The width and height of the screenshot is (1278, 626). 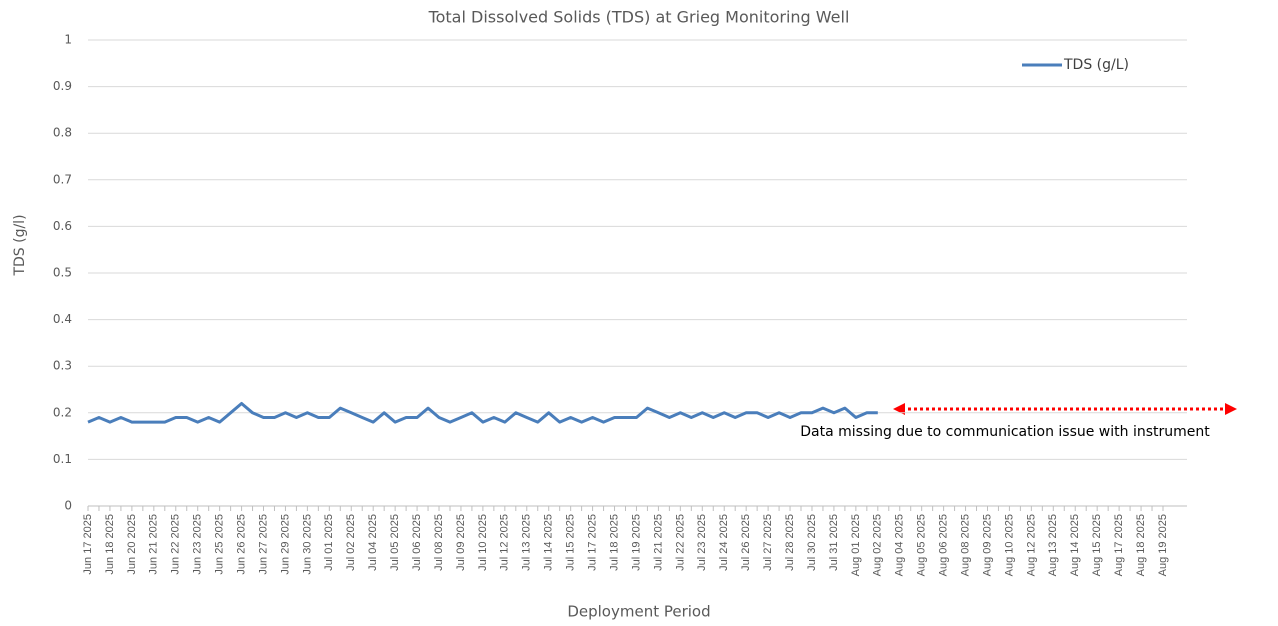 What do you see at coordinates (658, 542) in the screenshot?
I see `x-tick-label: Jul 21 2025` at bounding box center [658, 542].